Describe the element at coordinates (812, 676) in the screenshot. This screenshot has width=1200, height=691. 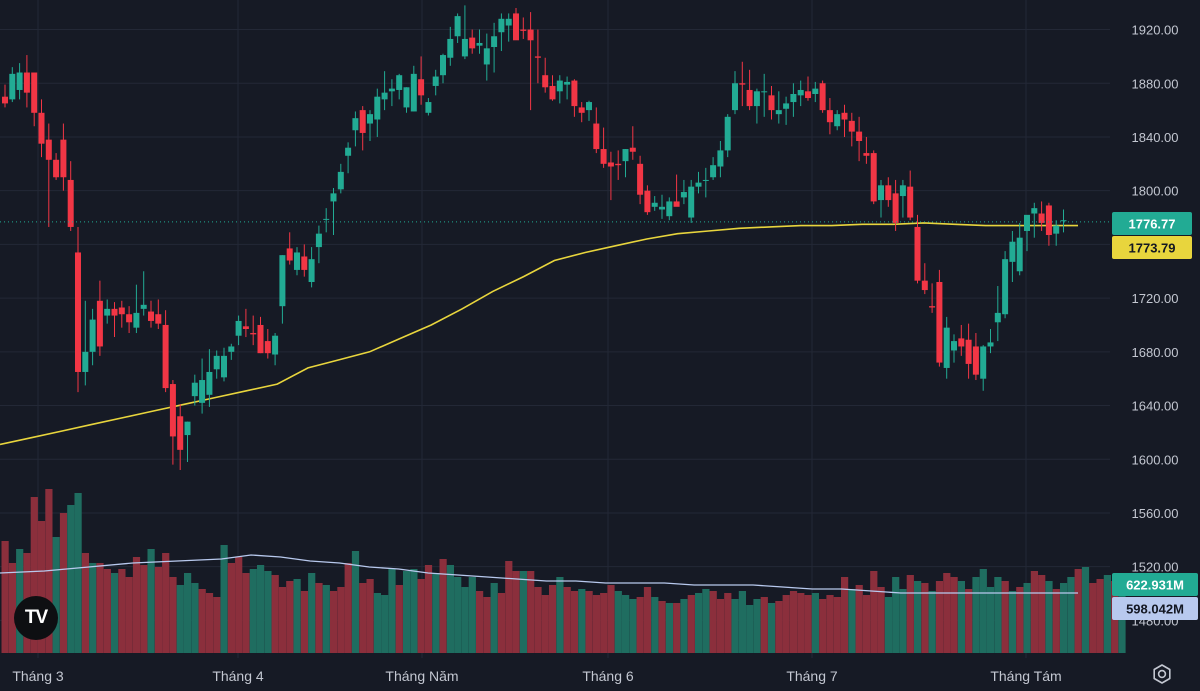
I see `x-tick-label: Tháng 7` at that location.